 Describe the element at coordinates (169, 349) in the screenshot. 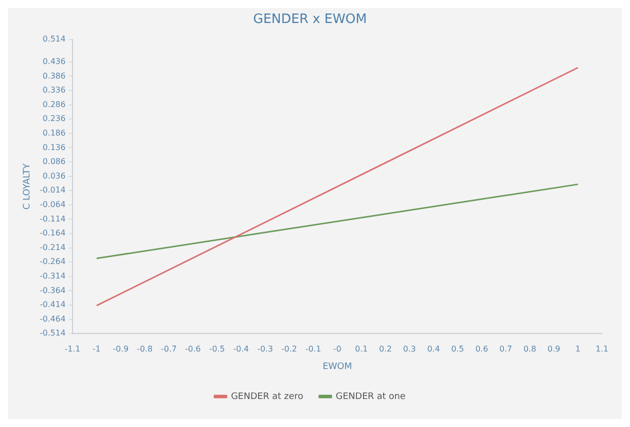

I see `x-tick-label: -0.7` at that location.